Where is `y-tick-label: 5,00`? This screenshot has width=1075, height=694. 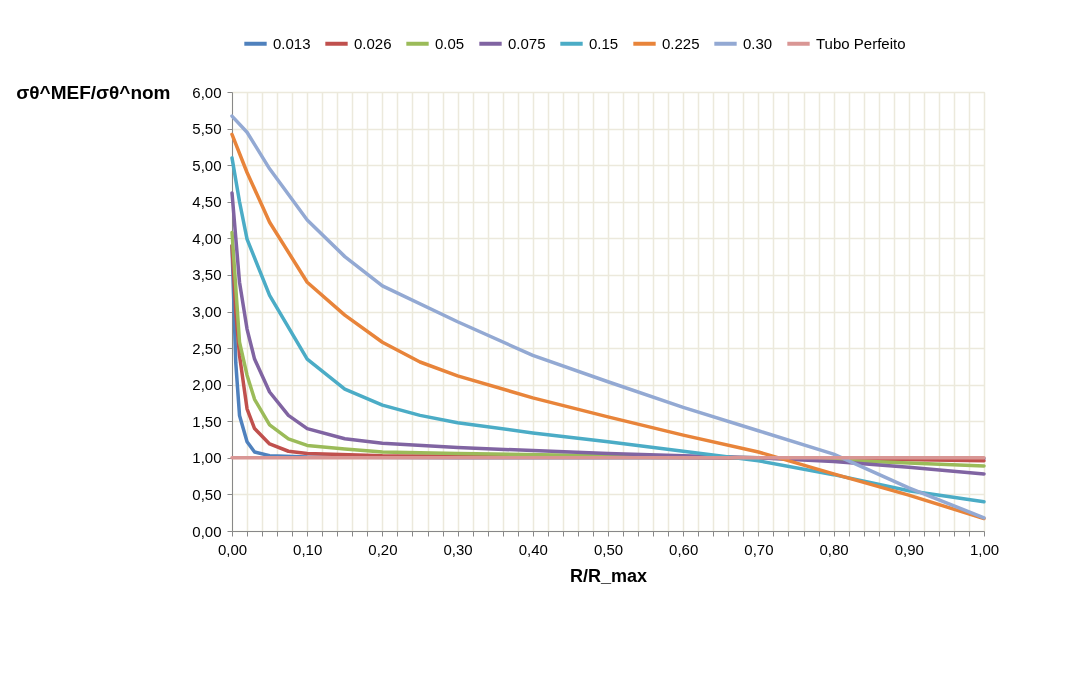
y-tick-label: 5,00 is located at coordinates (207, 165).